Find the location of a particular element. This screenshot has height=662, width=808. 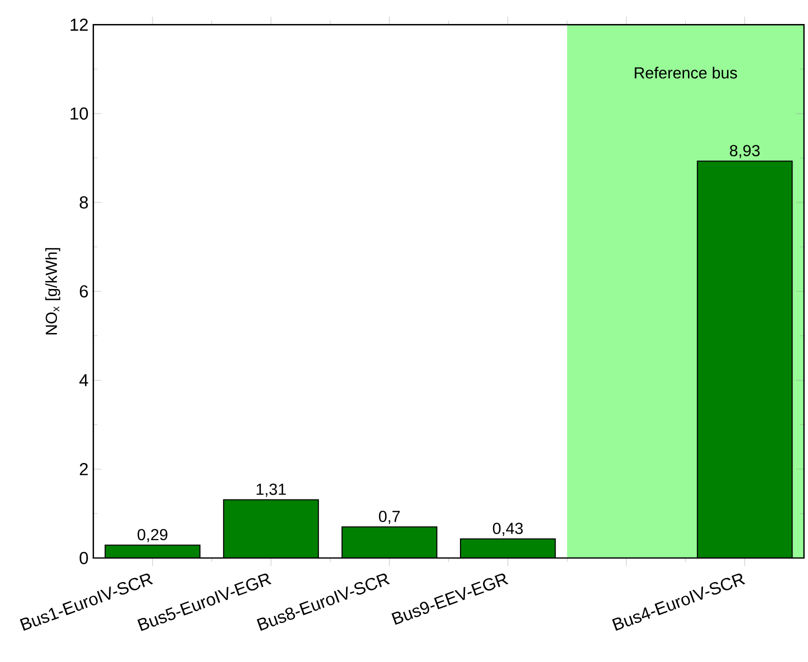

y-tick-label: 2 is located at coordinates (84, 469).